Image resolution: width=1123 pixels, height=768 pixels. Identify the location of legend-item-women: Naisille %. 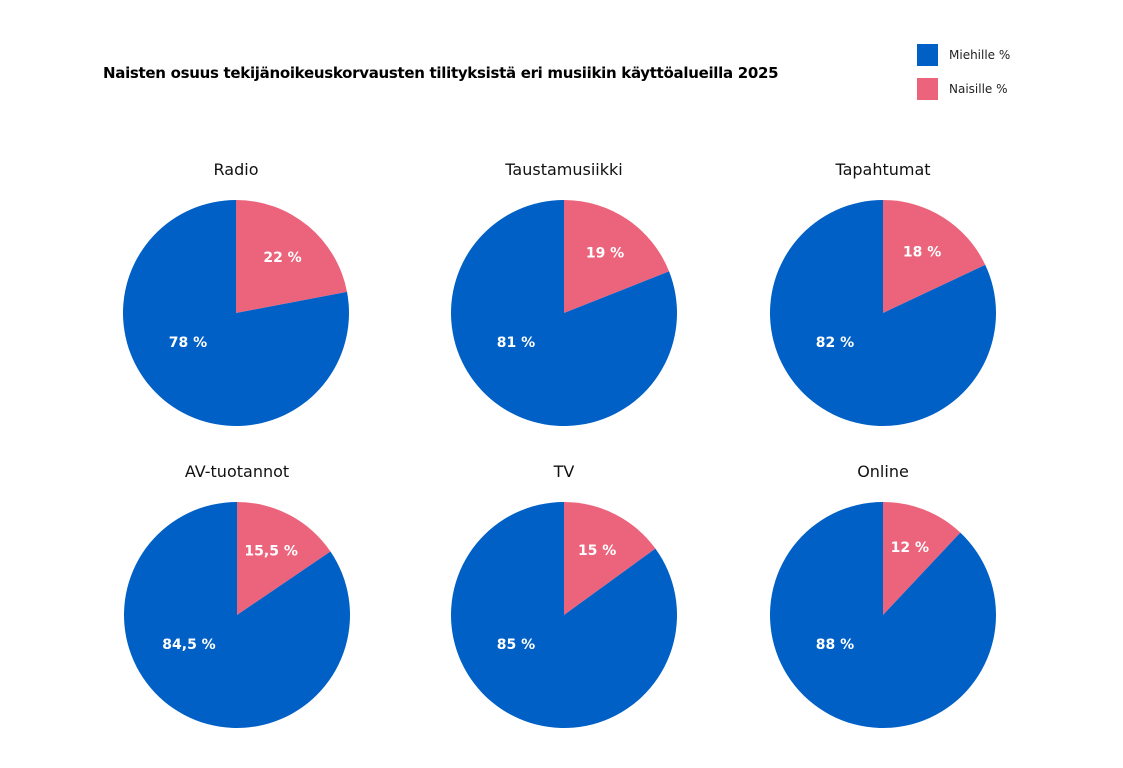
(963, 89).